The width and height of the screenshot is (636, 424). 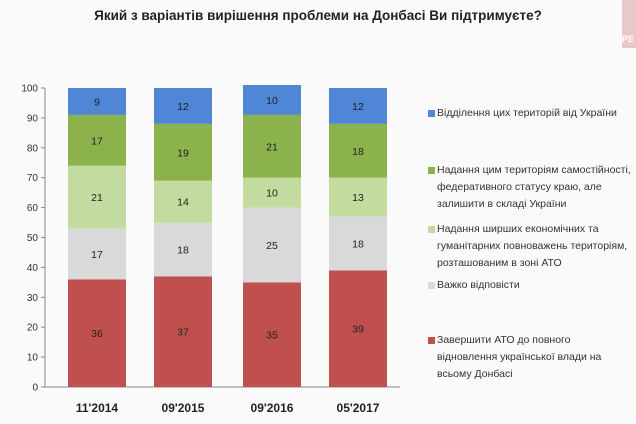 What do you see at coordinates (527, 113) in the screenshot?
I see `legend-label: Відділення цих територій від України` at bounding box center [527, 113].